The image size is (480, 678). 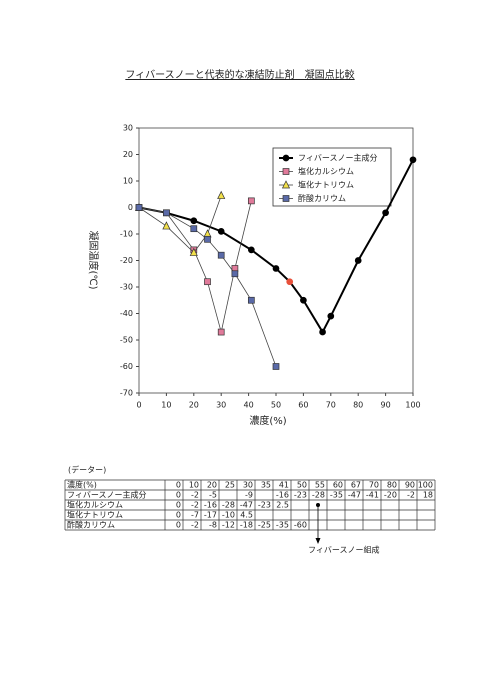 I want to click on table-cell: 10, so click(x=194, y=485).